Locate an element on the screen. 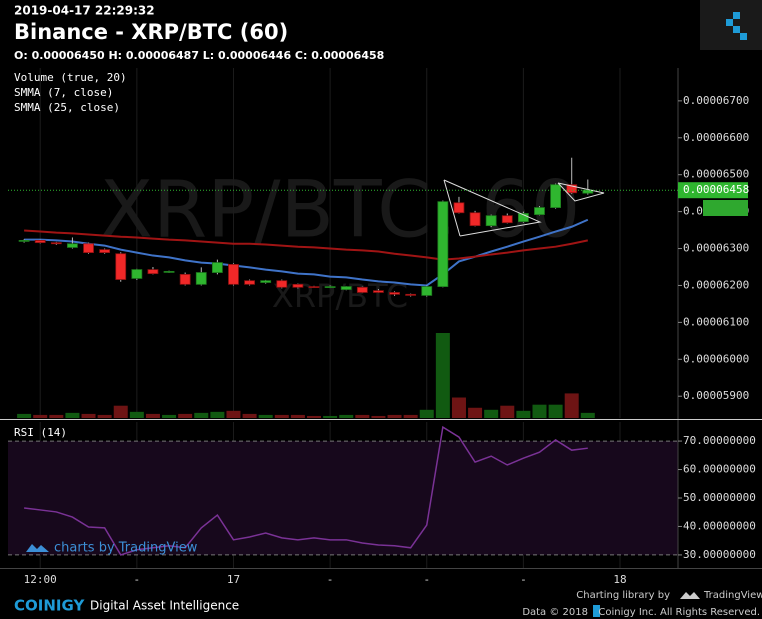  y-tick-label: 0.00006000 is located at coordinates (716, 358).